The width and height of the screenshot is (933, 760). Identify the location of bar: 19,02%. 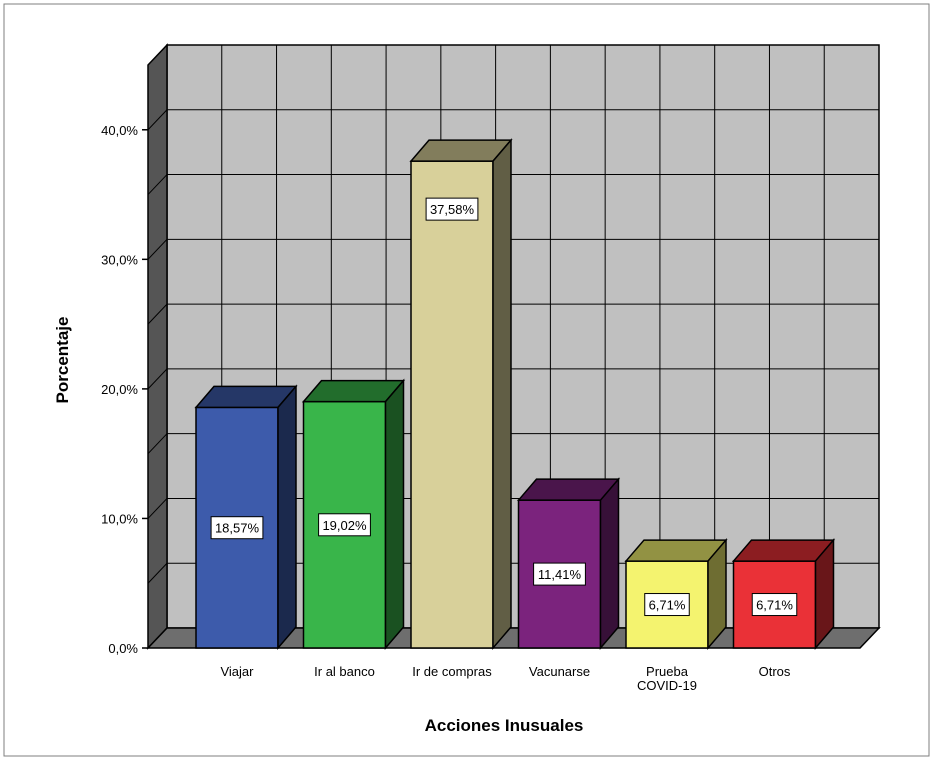
(353, 514).